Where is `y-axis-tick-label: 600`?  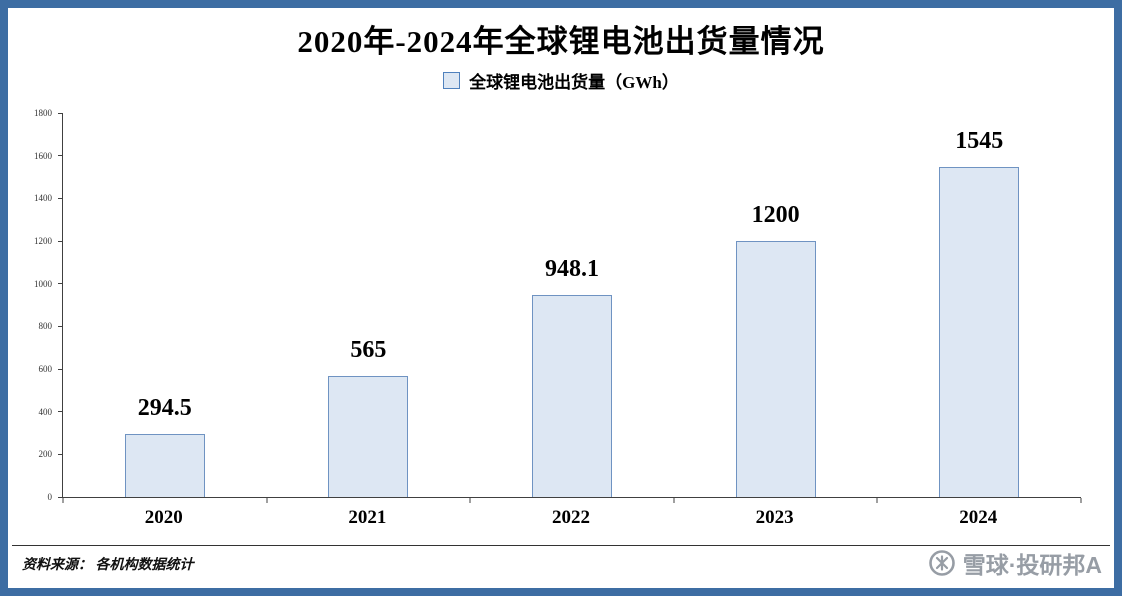
y-axis-tick-label: 600 is located at coordinates (45, 369).